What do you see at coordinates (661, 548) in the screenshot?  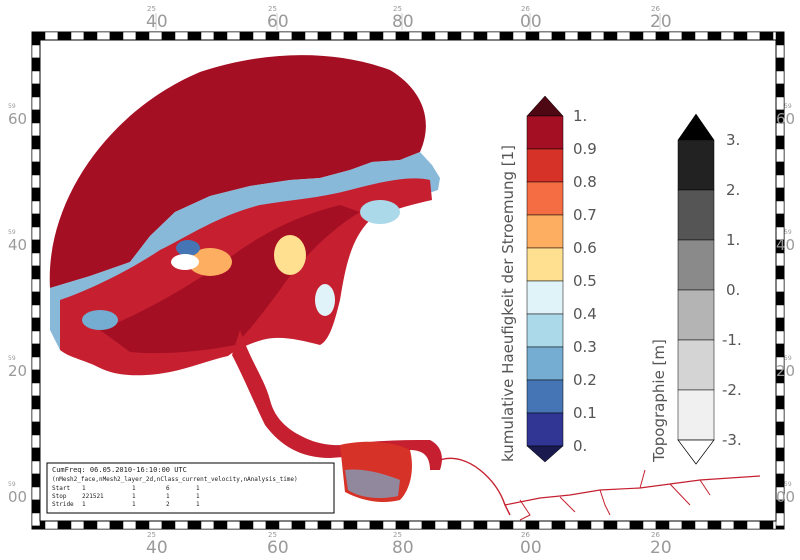 I see `bottom-axis-degree-label: 20` at bounding box center [661, 548].